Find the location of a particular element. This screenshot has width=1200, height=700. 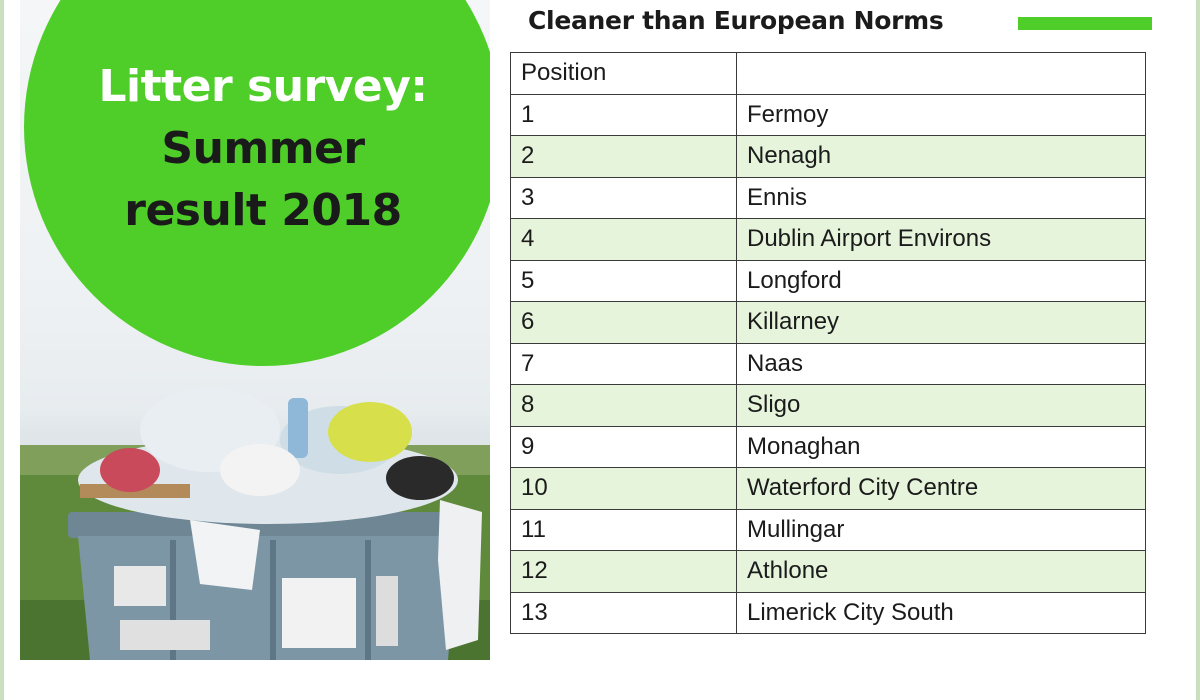

table-row: 11 Mullingar is located at coordinates (828, 529).